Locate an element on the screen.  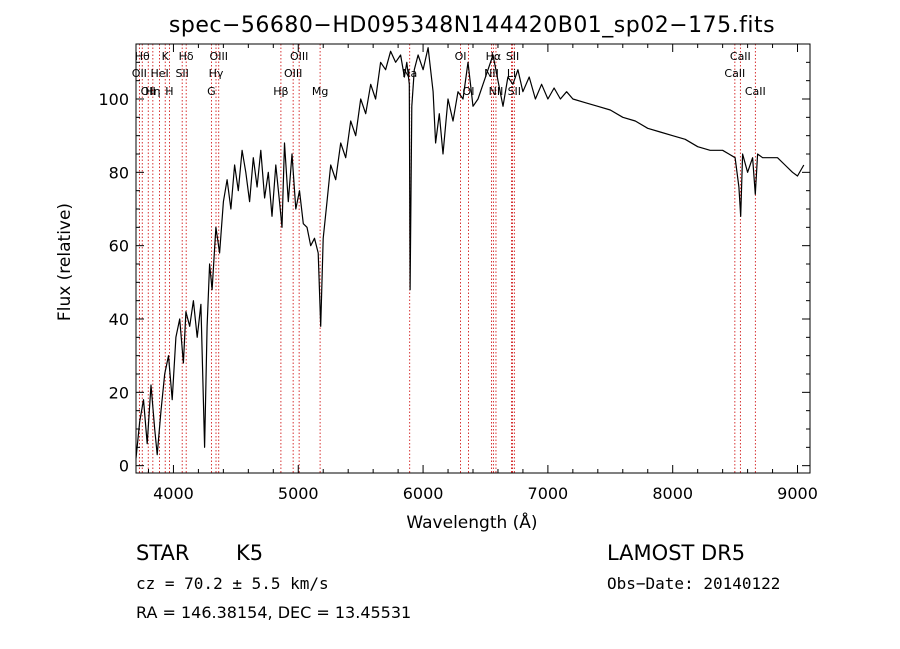
survey-name: LAMOST DR5 is located at coordinates (676, 553).